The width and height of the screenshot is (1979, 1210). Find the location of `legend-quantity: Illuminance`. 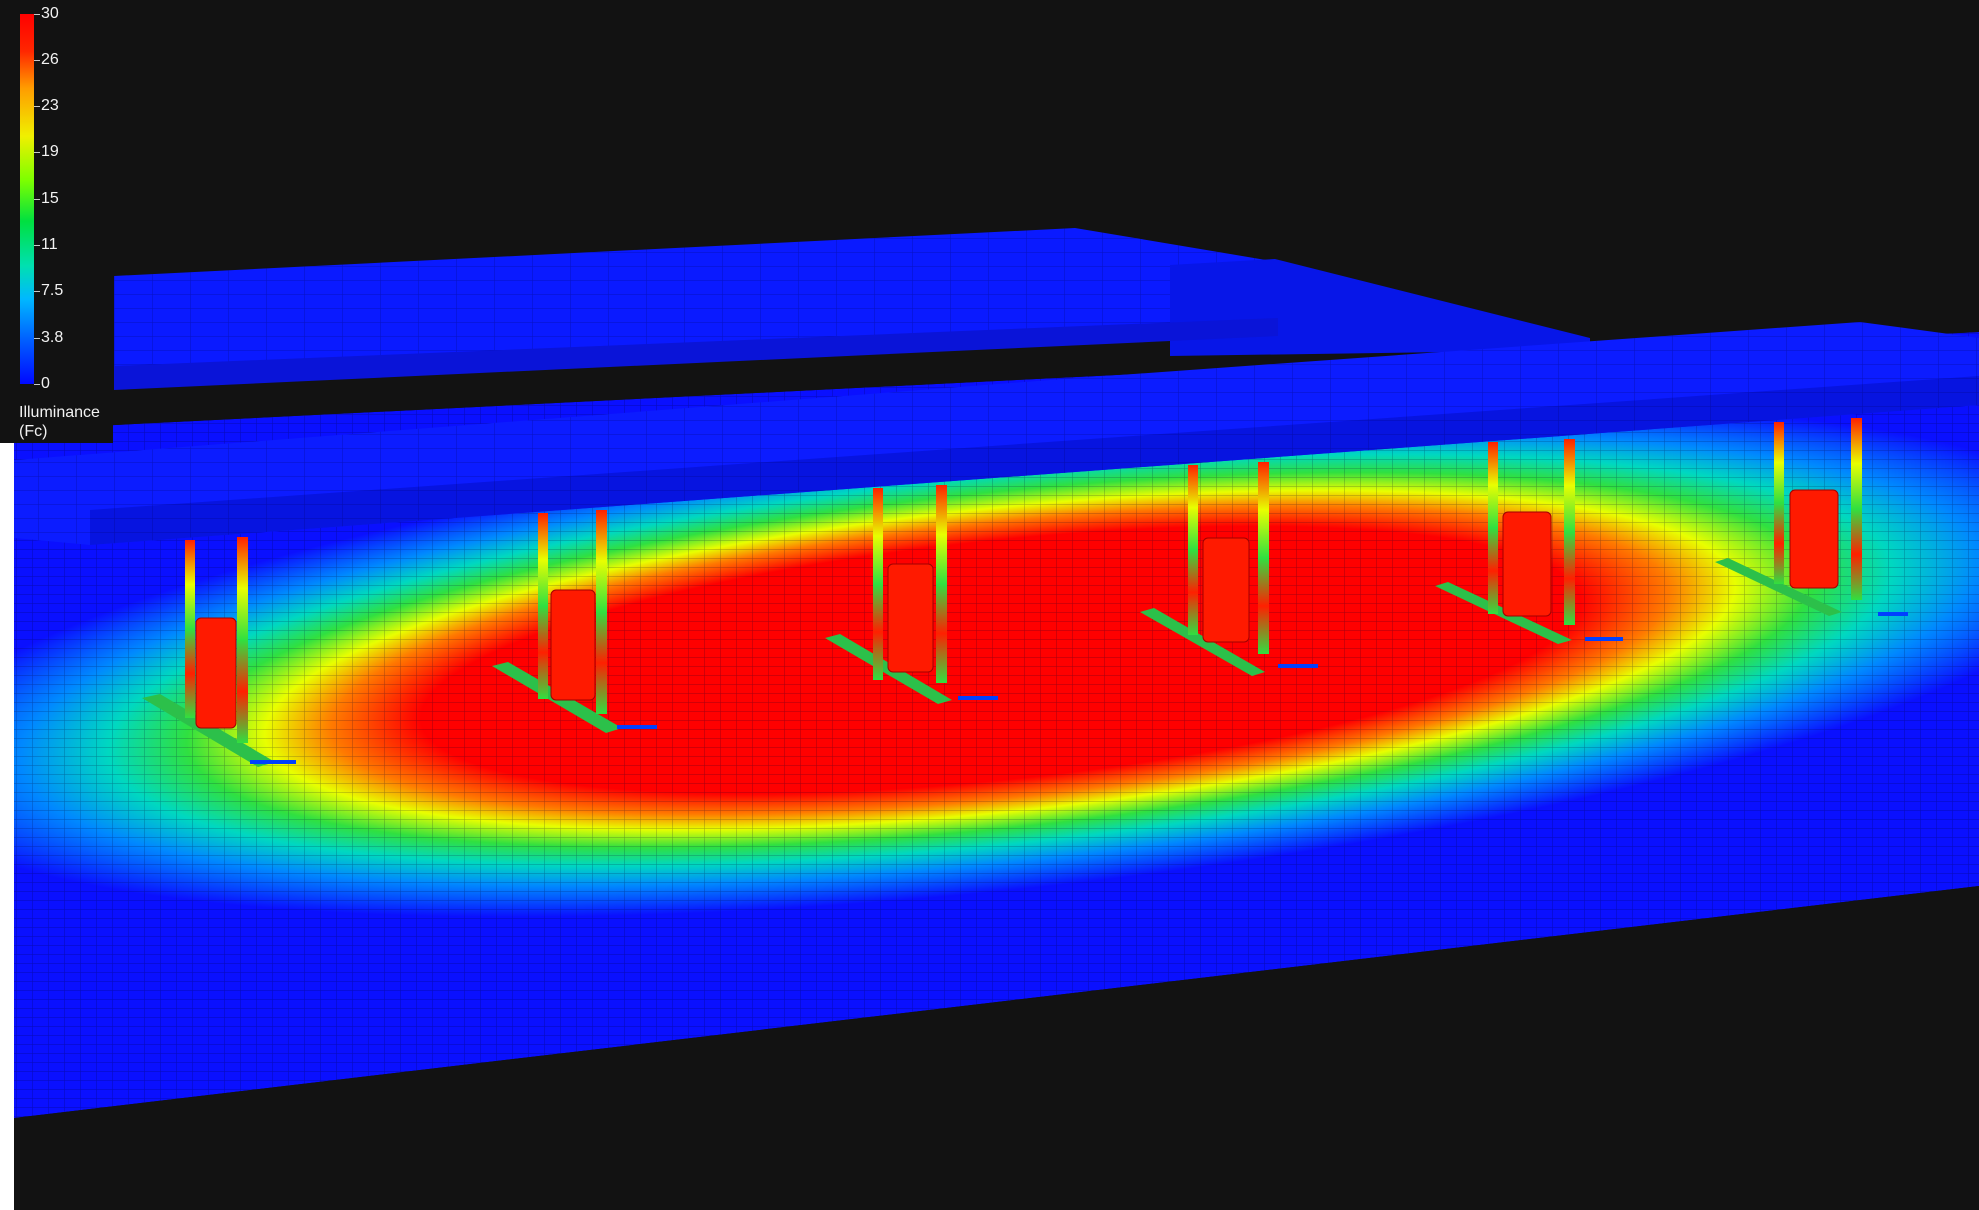

legend-quantity: Illuminance is located at coordinates (59, 412).